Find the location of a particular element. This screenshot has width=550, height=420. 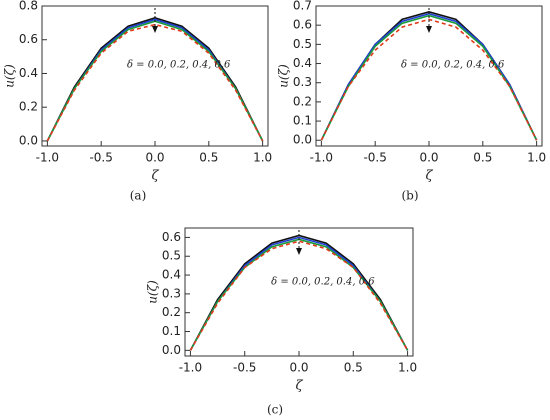

panel-label: (b) is located at coordinates (409, 196).